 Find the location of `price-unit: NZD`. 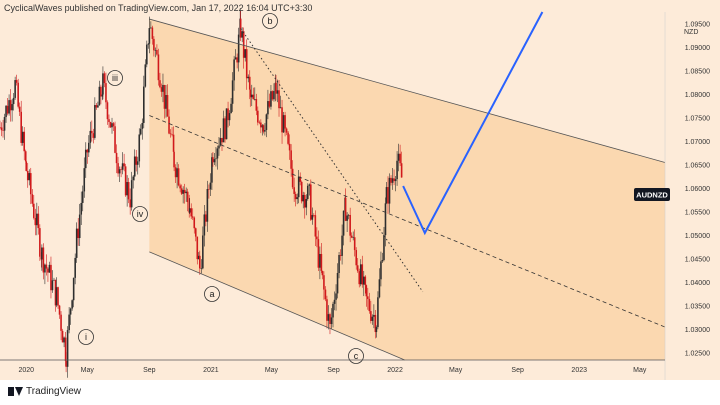

price-unit: NZD is located at coordinates (691, 32).